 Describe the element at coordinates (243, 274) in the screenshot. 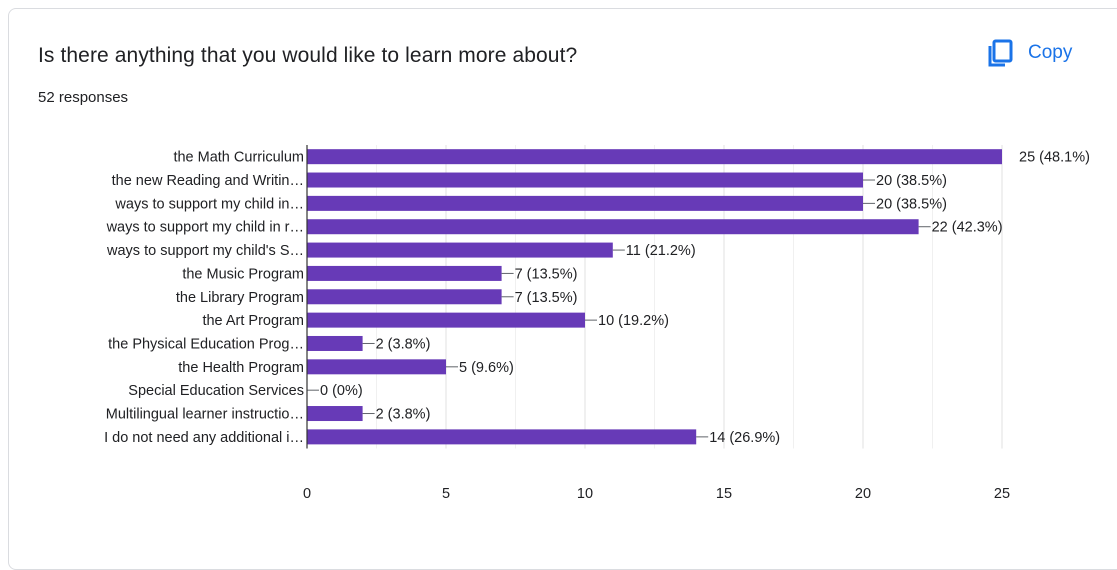

I see `category-label: the Music Program` at that location.